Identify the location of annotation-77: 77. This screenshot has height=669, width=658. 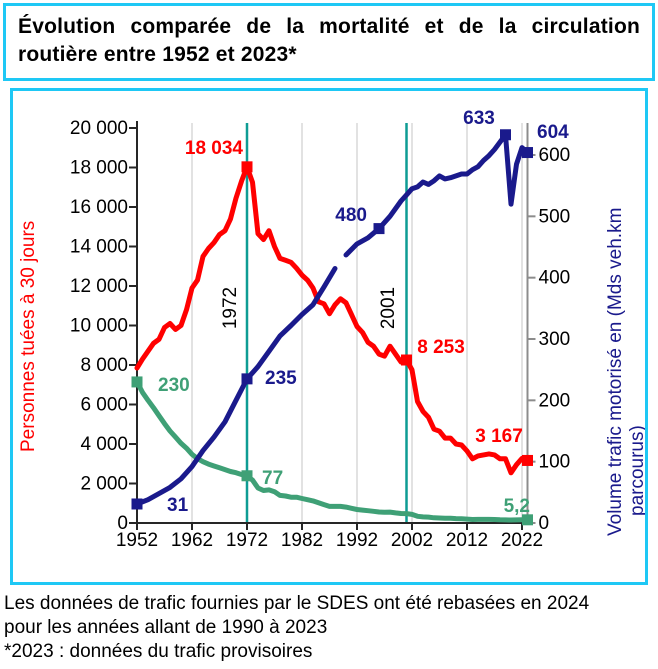
(272, 478).